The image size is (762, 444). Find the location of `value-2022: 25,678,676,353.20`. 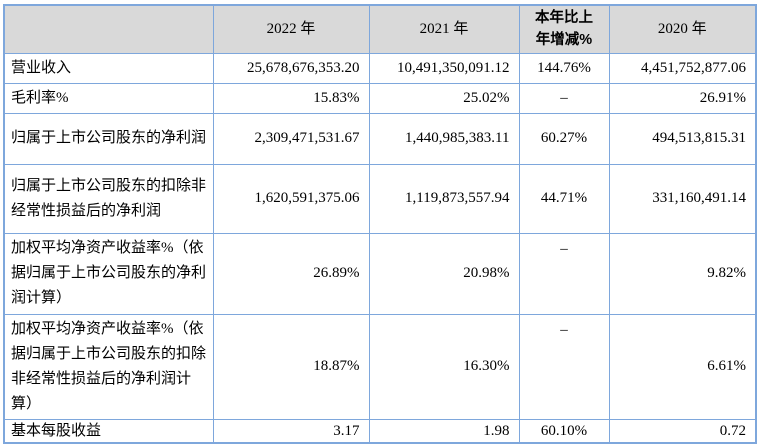

value-2022: 25,678,676,353.20 is located at coordinates (291, 68).